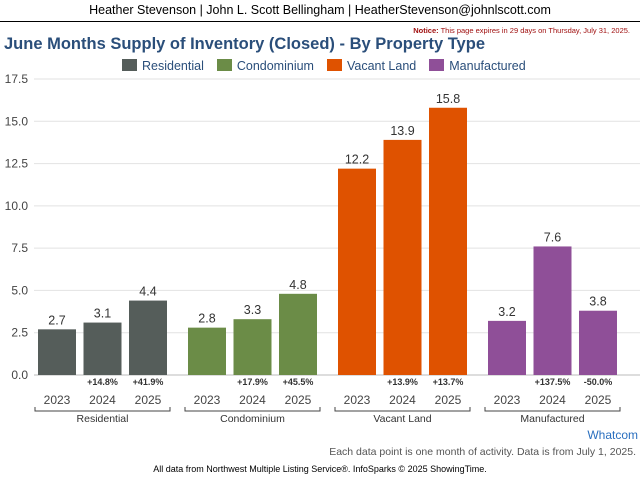 The height and width of the screenshot is (480, 640). Describe the element at coordinates (448, 382) in the screenshot. I see `change-label: +13.7%` at that location.